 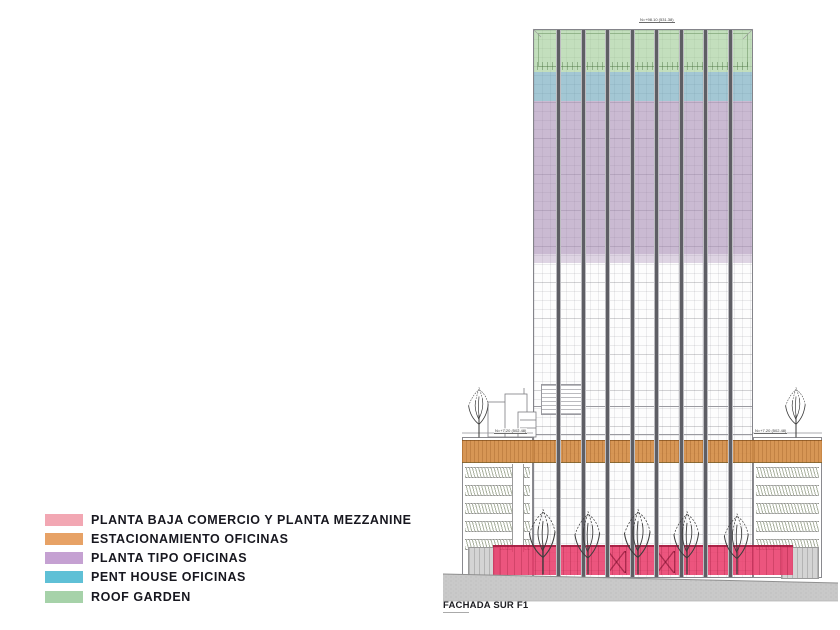 I want to click on legend-swatch-planta-tipo, so click(x=64, y=558).